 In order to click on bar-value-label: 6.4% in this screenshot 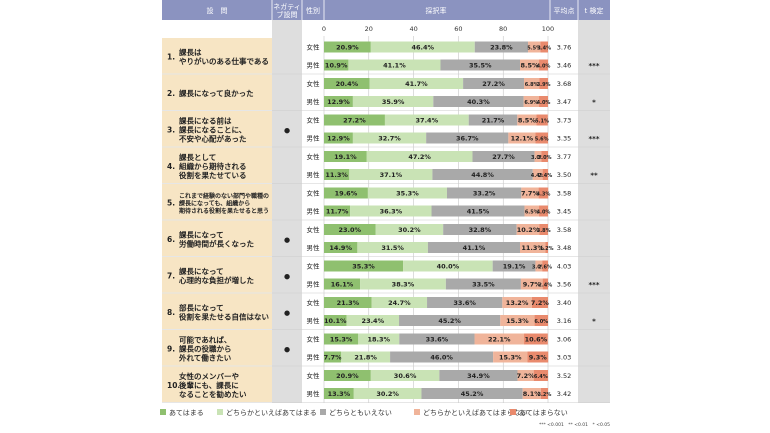, I will do `click(541, 377)`.